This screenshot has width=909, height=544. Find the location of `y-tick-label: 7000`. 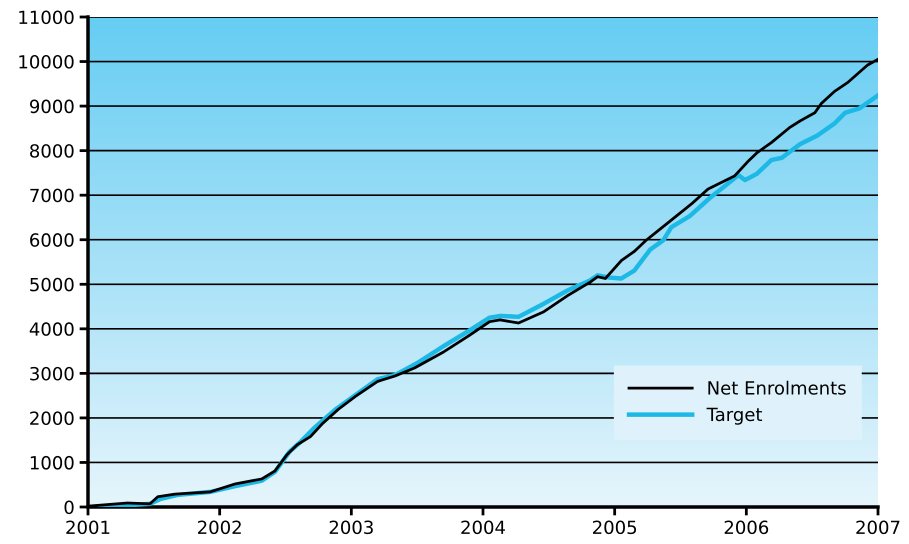

y-tick-label: 7000 is located at coordinates (52, 195).